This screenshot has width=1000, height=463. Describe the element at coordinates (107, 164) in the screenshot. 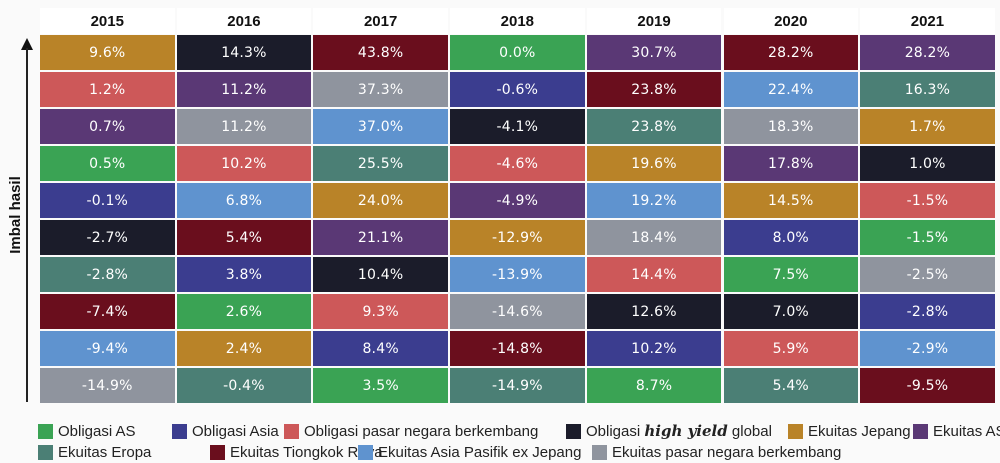

I see `return-cell: 0.5%` at that location.